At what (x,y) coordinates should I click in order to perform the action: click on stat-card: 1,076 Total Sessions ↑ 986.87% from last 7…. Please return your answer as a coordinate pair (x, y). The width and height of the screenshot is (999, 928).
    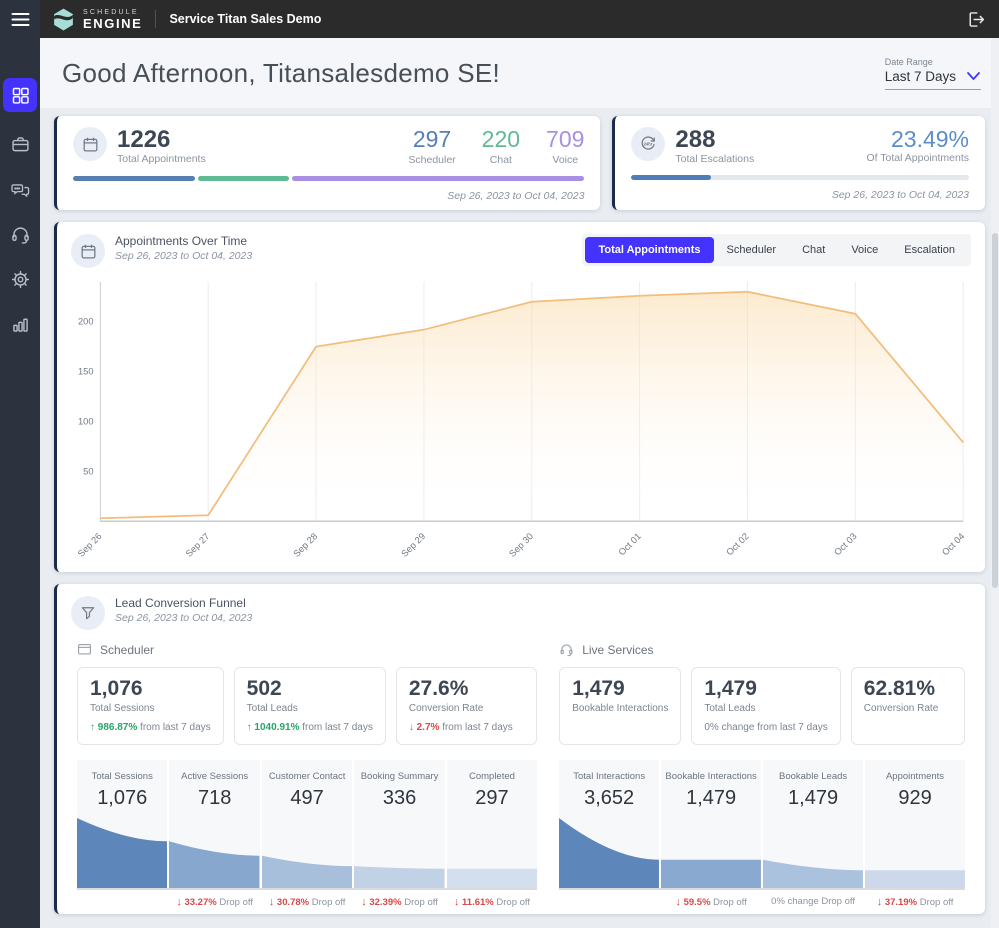
    Looking at the image, I should click on (150, 706).